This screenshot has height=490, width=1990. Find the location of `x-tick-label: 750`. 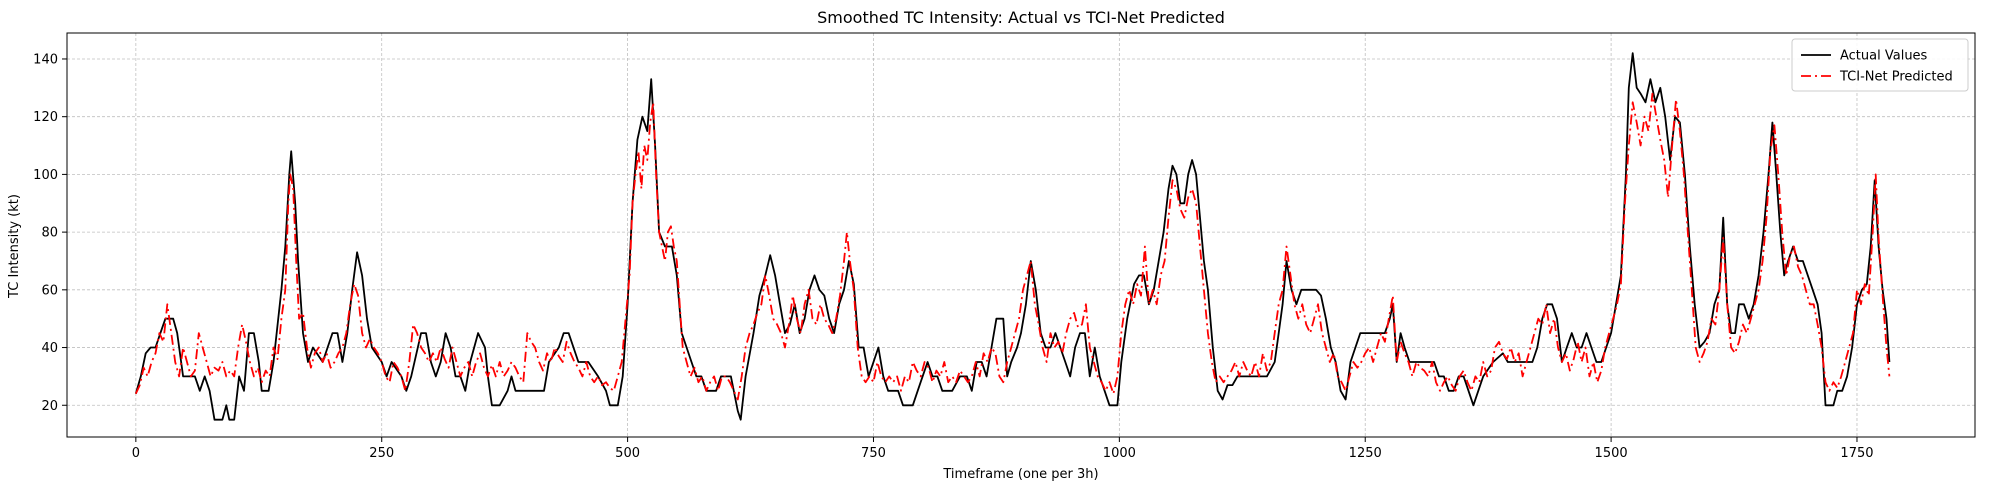

x-tick-label: 750 is located at coordinates (873, 453).